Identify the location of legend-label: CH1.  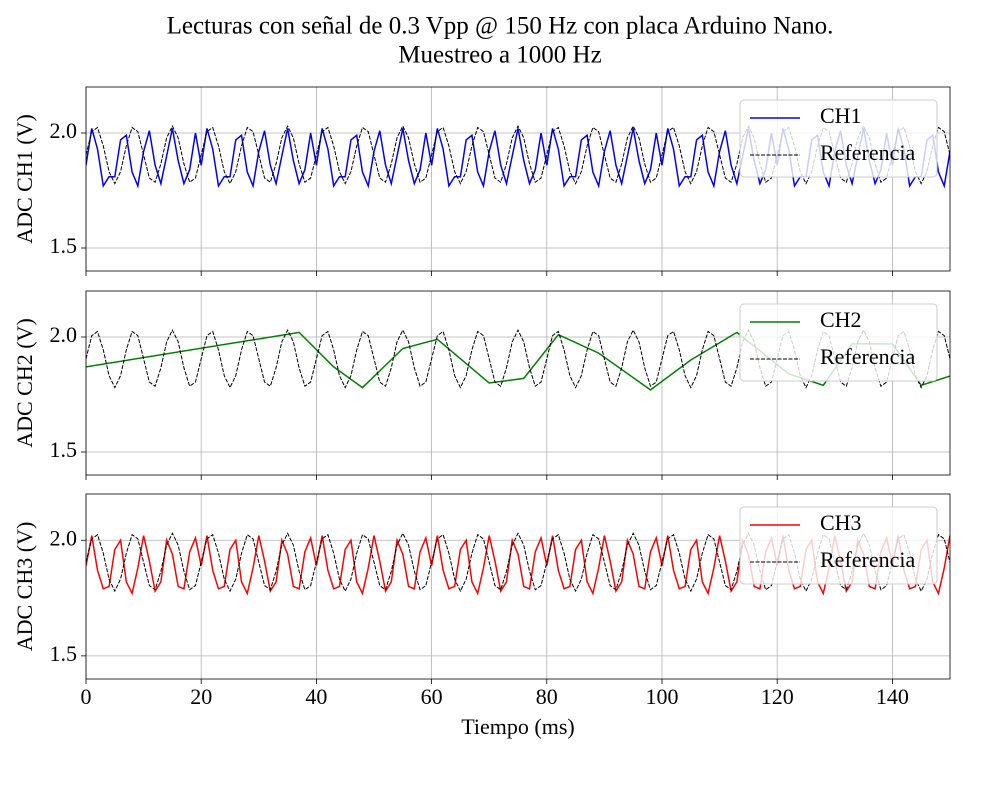
(841, 115).